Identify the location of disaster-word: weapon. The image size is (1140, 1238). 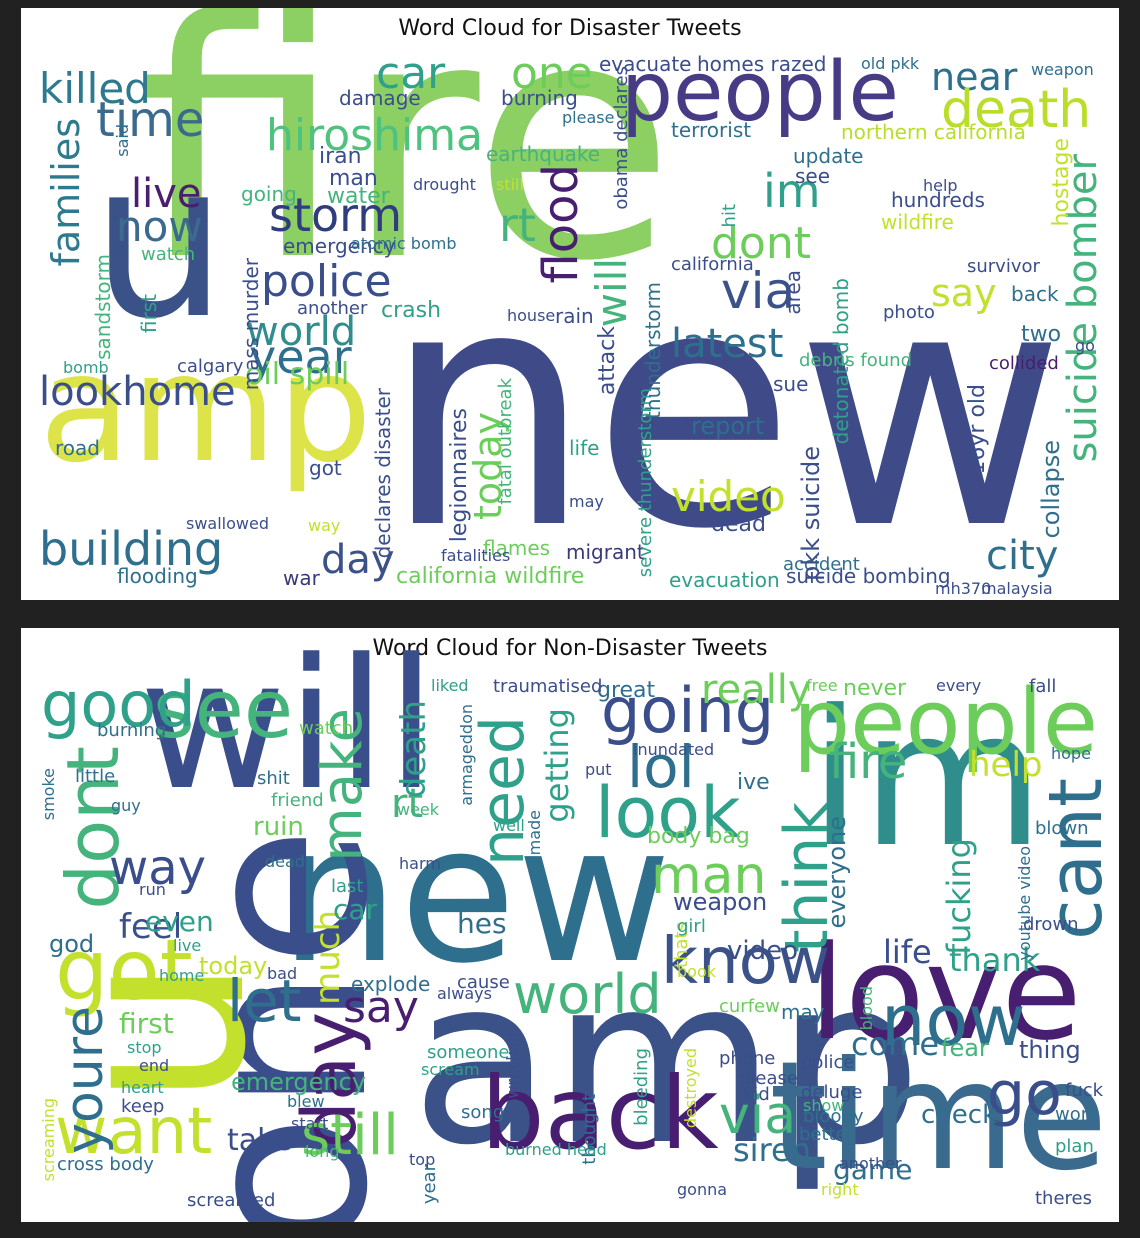
(1062, 69).